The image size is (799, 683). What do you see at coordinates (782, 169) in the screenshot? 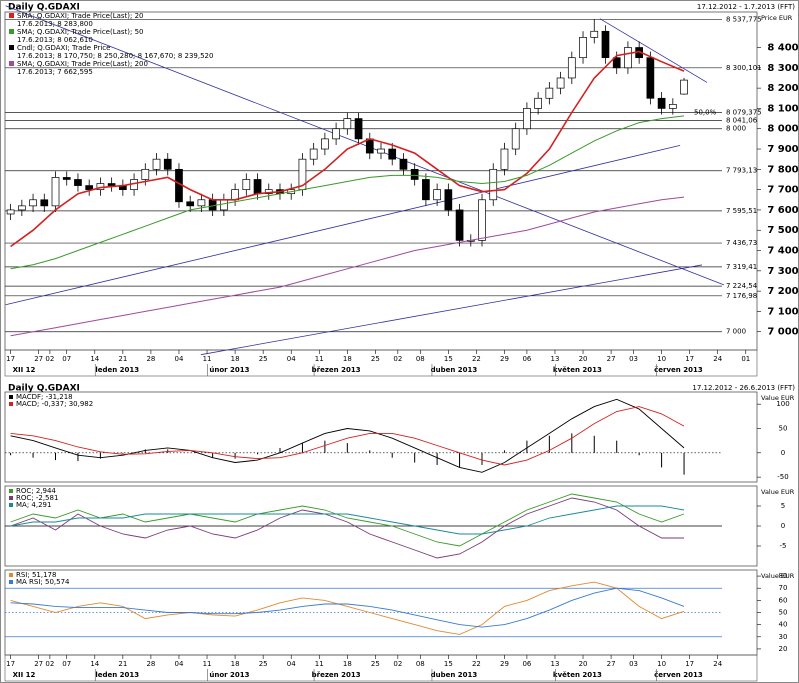
I see `y-tick-label: 7 800` at bounding box center [782, 169].